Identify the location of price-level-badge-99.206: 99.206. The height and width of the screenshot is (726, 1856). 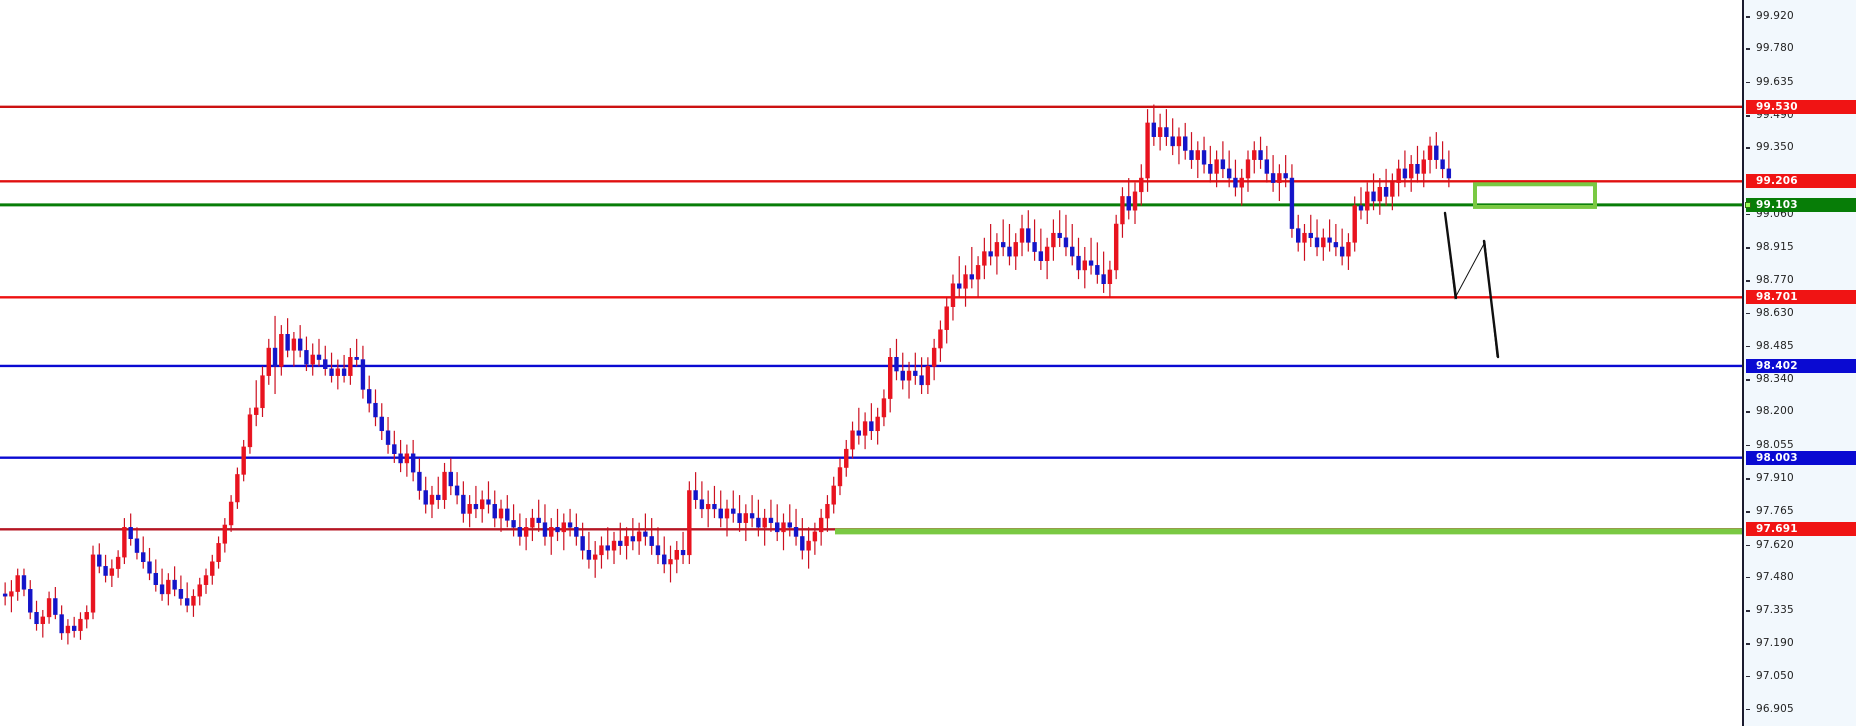
(1801, 181).